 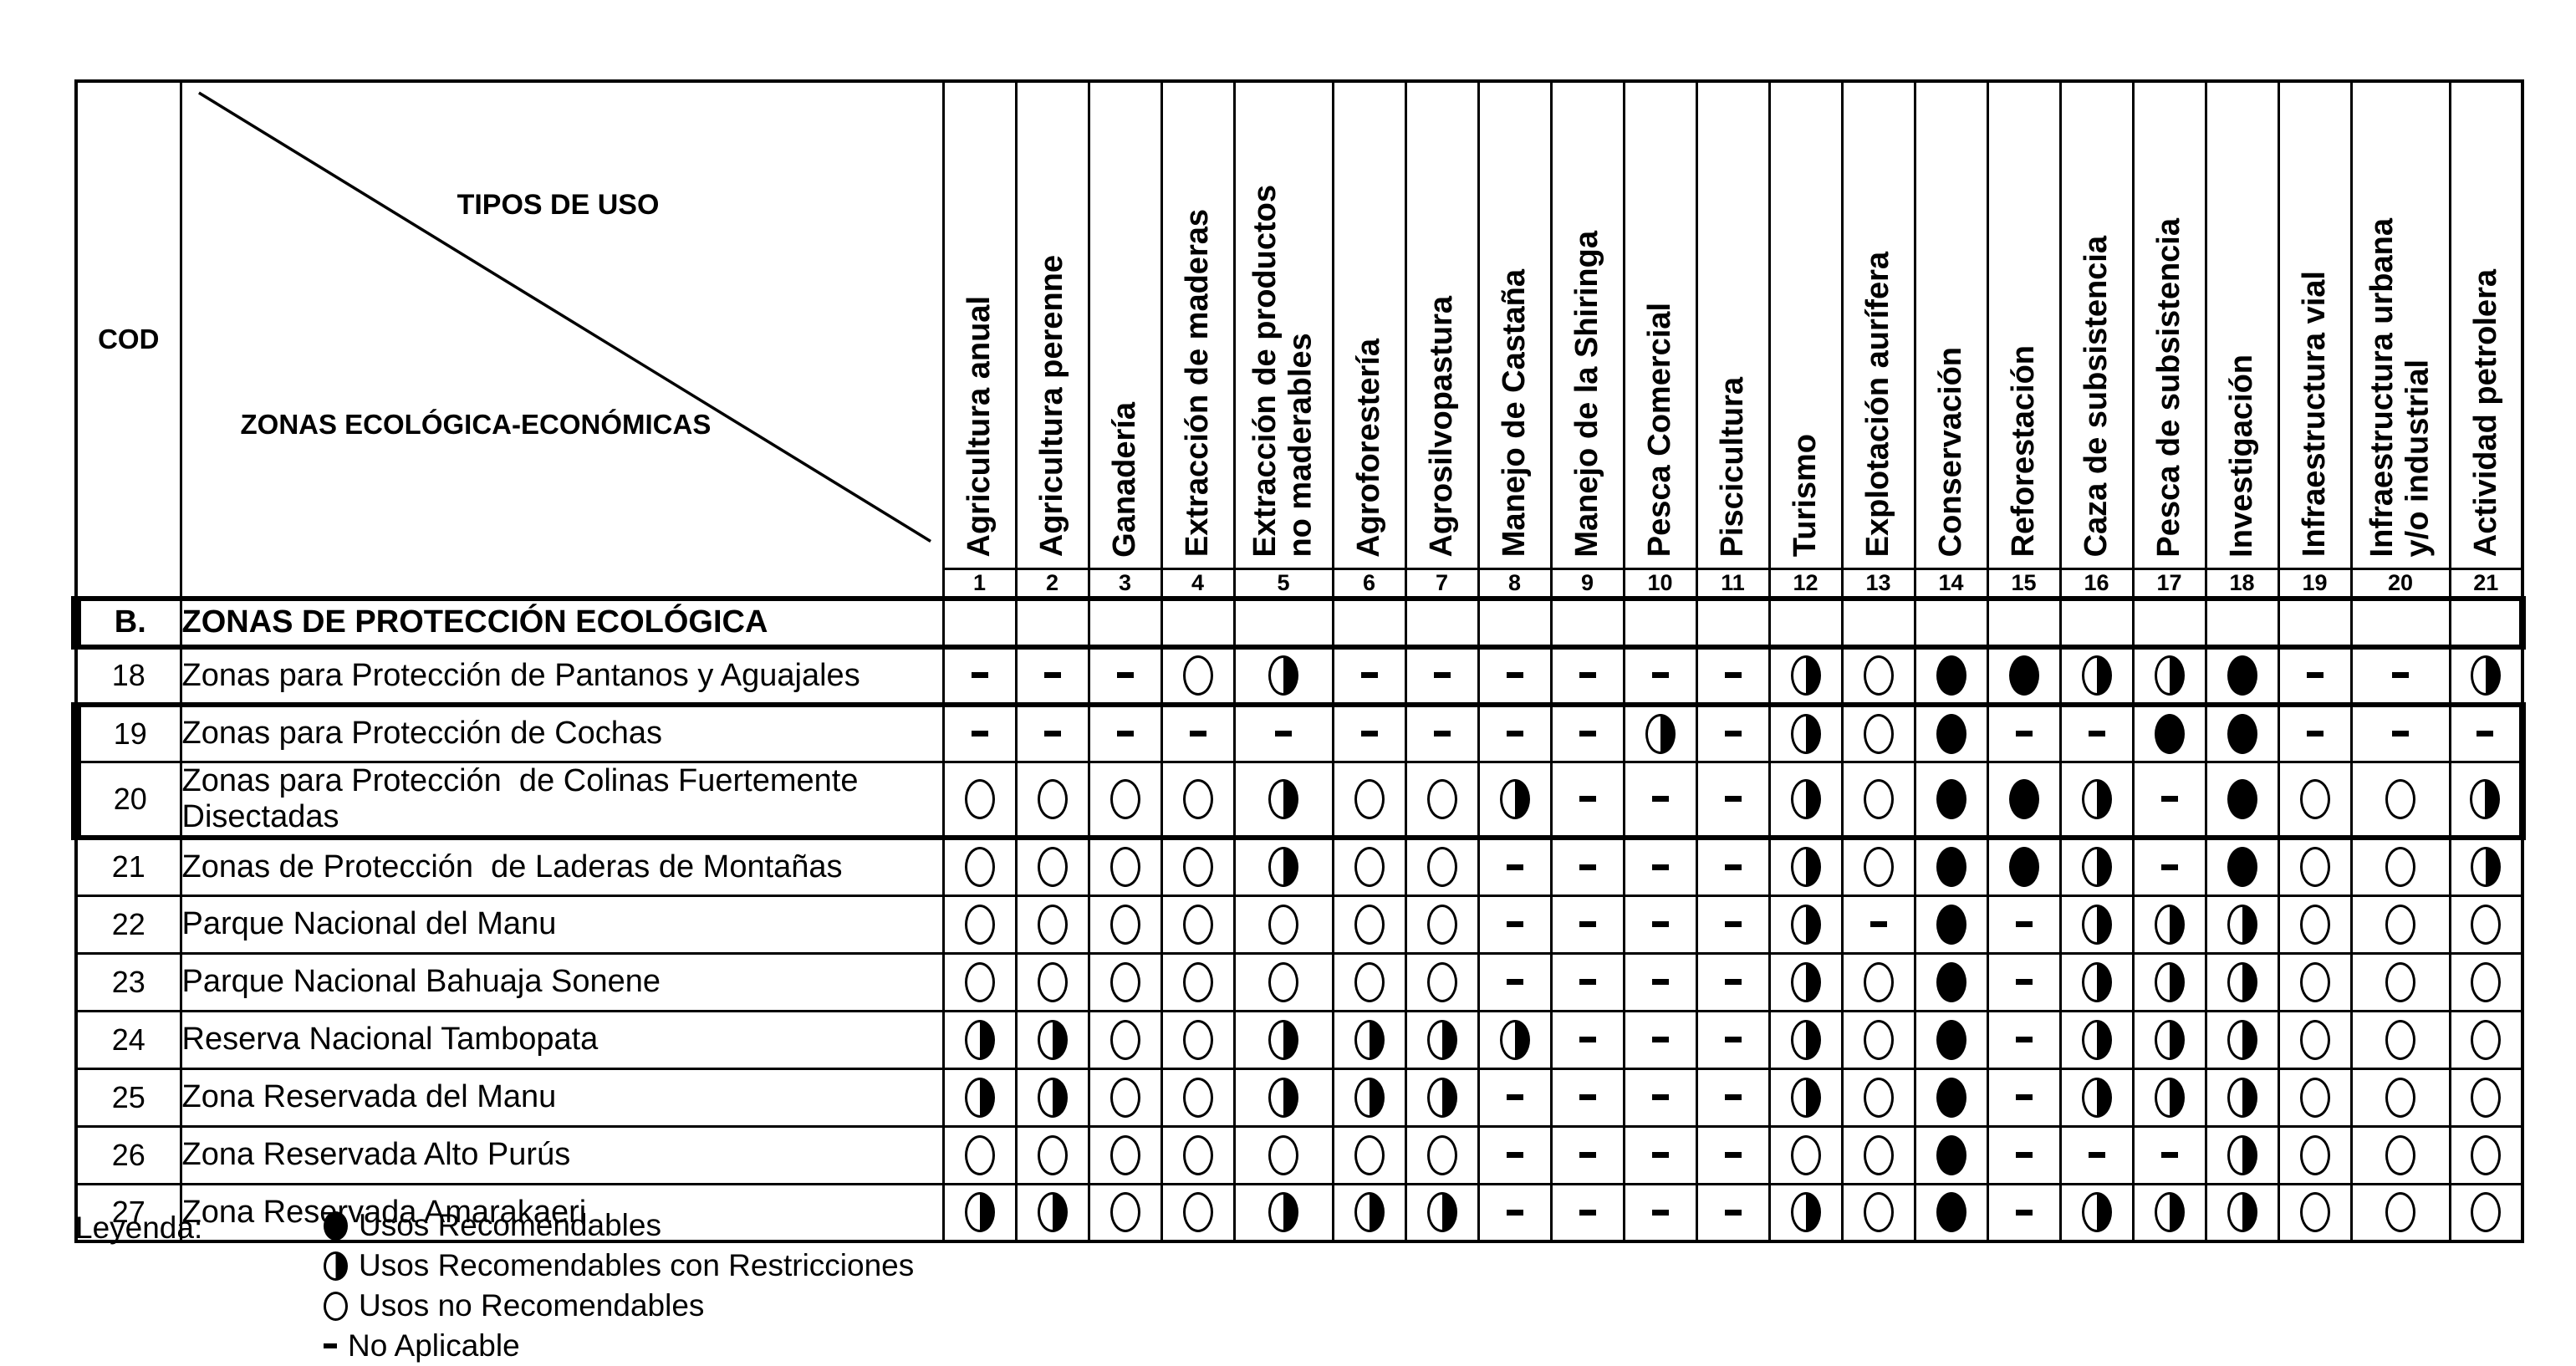 I want to click on column-number-2: 2, so click(x=1052, y=583).